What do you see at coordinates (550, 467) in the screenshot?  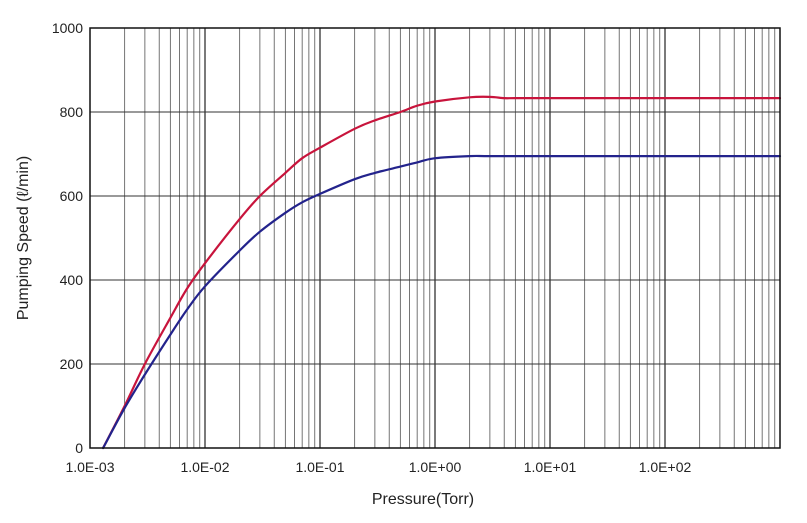 I see `x-tick-label: 1.0E+01` at bounding box center [550, 467].